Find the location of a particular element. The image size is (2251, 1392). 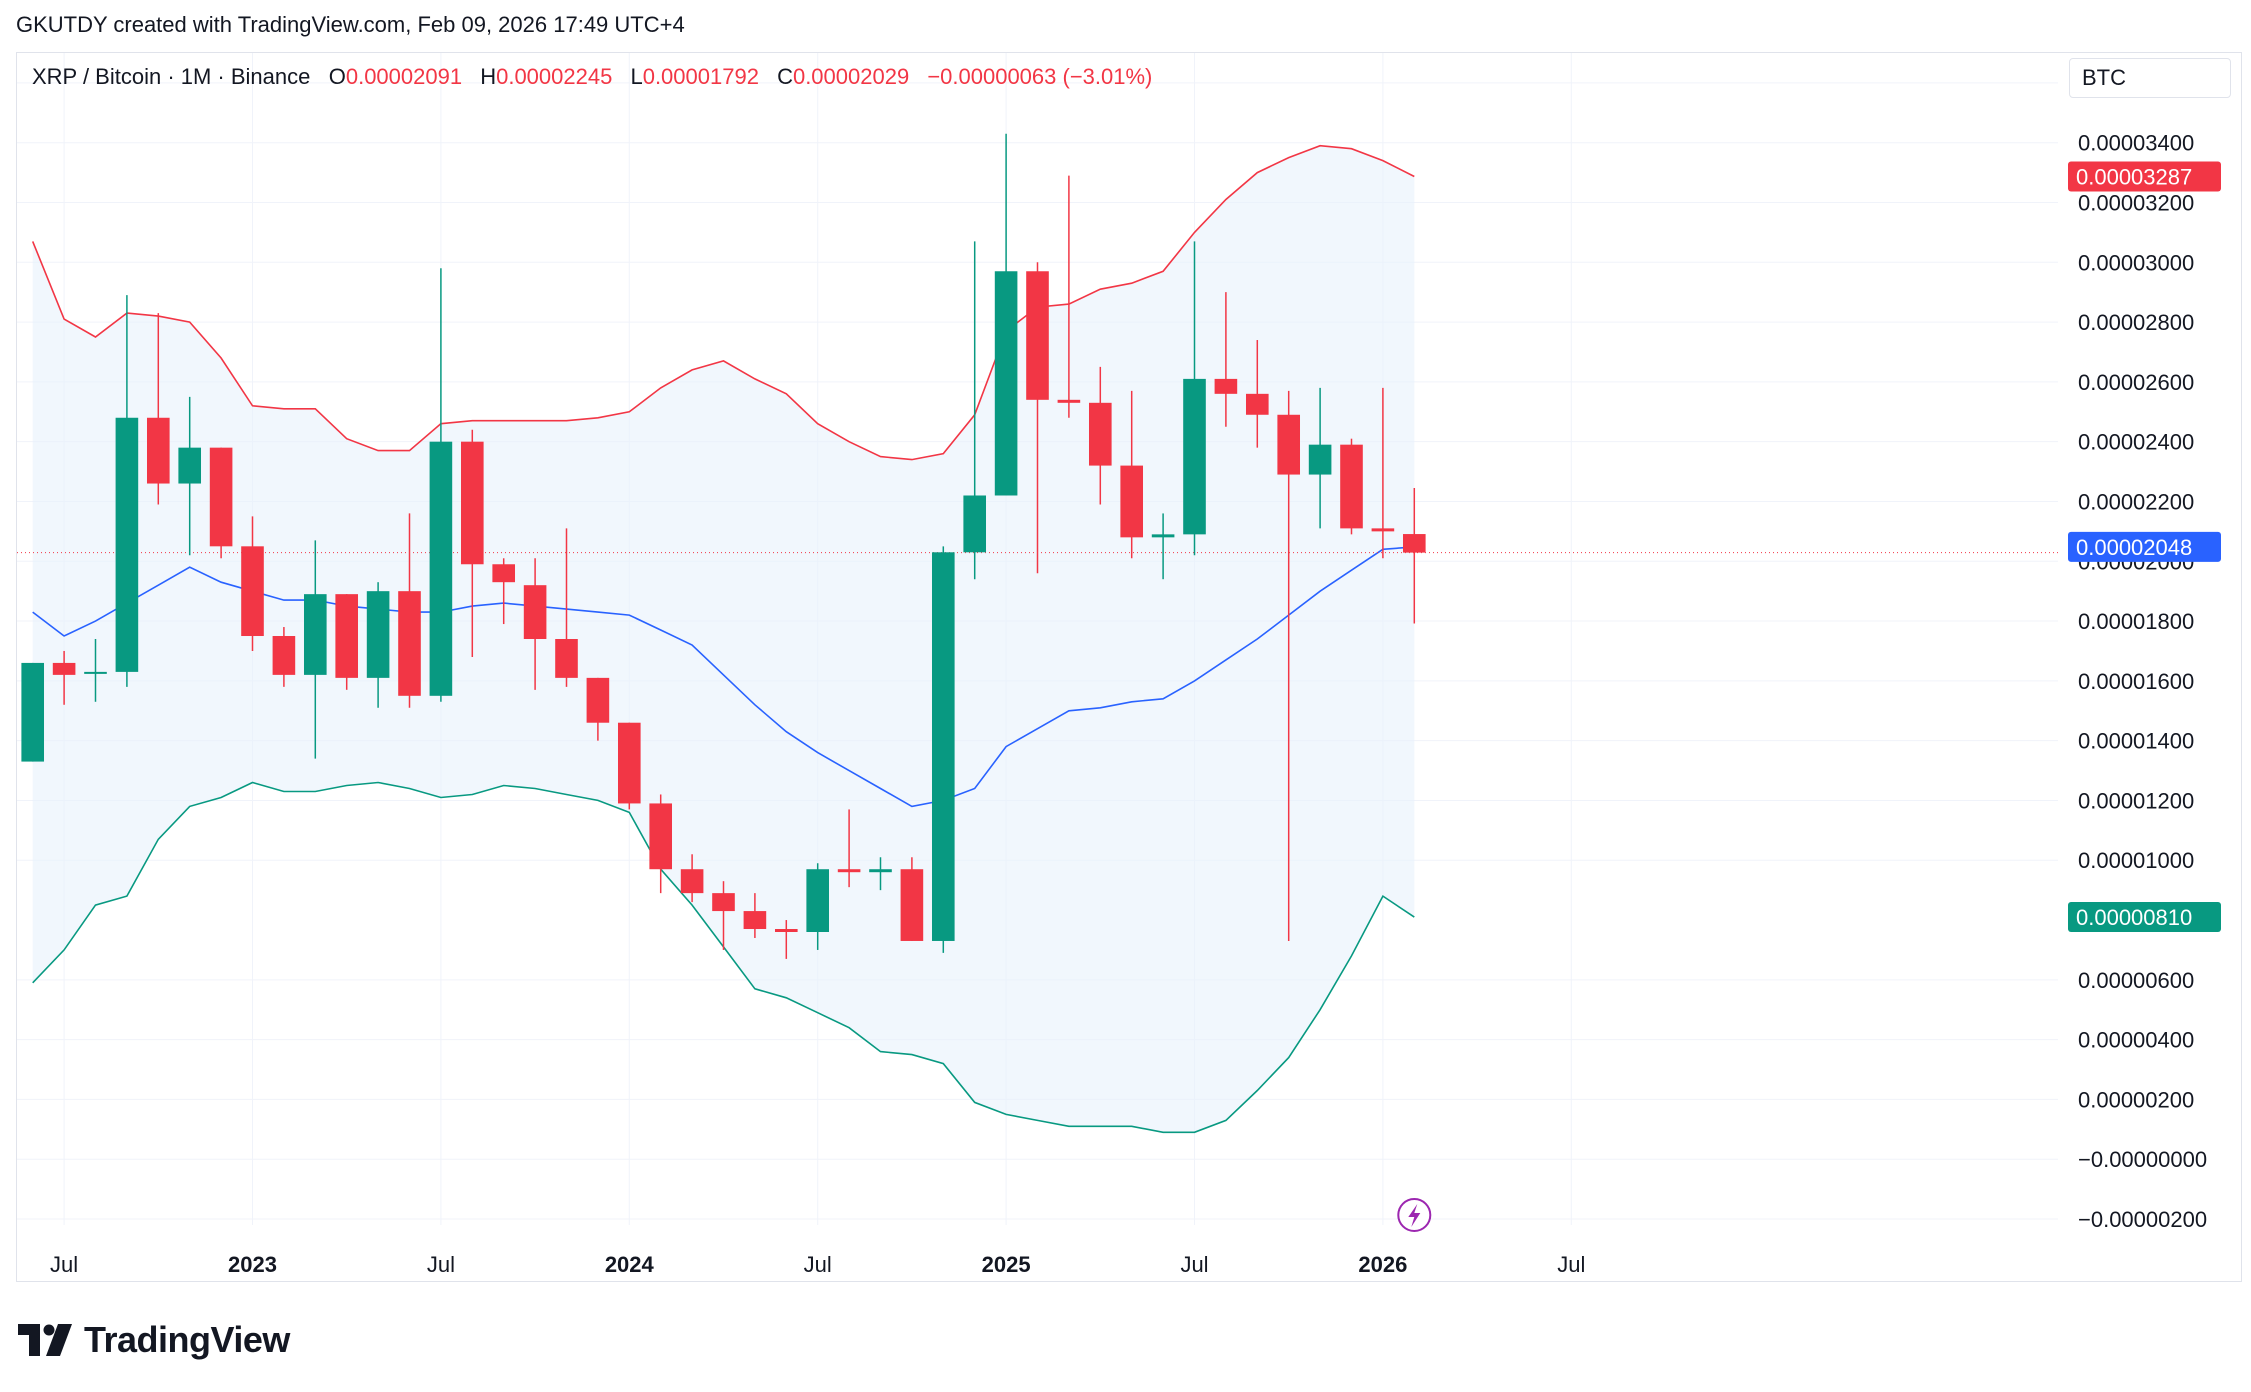

legend-symbol: XRP / Bitcoin · 1M · Binance is located at coordinates (171, 76).